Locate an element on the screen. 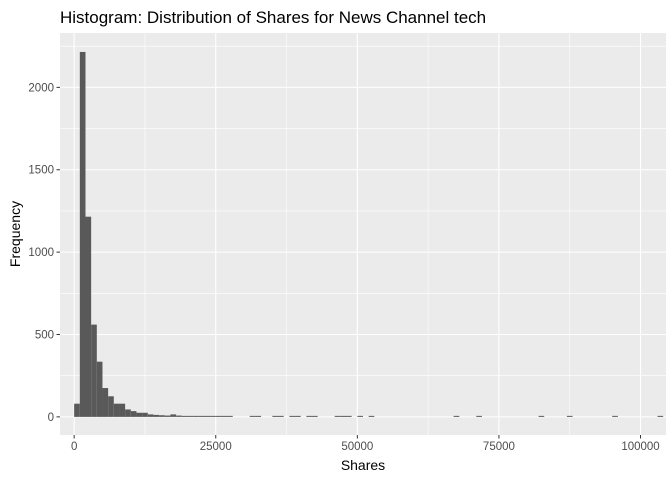 This screenshot has height=480, width=672. x-axis-title: Shares is located at coordinates (363, 465).